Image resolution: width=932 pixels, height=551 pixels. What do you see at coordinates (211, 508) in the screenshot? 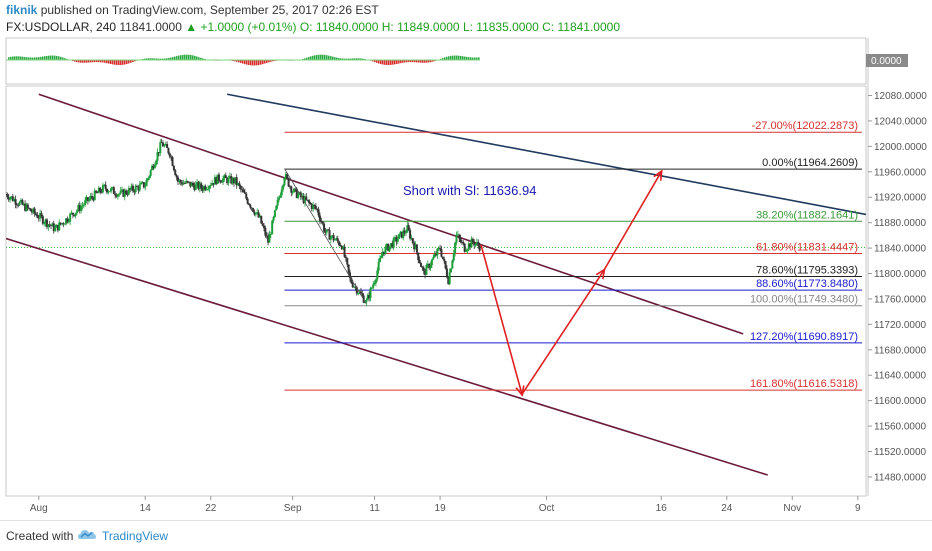
I see `x-tick-label: 22` at bounding box center [211, 508].